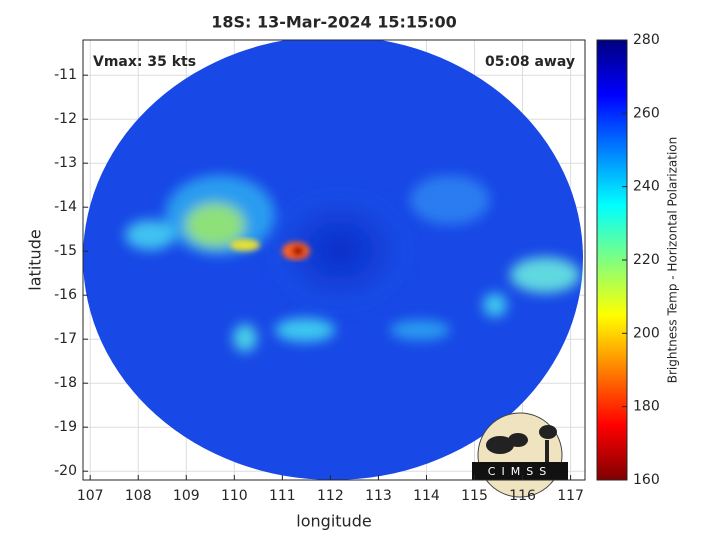 This screenshot has width=720, height=544. What do you see at coordinates (65, 75) in the screenshot?
I see `y-tick-label: -11` at bounding box center [65, 75].